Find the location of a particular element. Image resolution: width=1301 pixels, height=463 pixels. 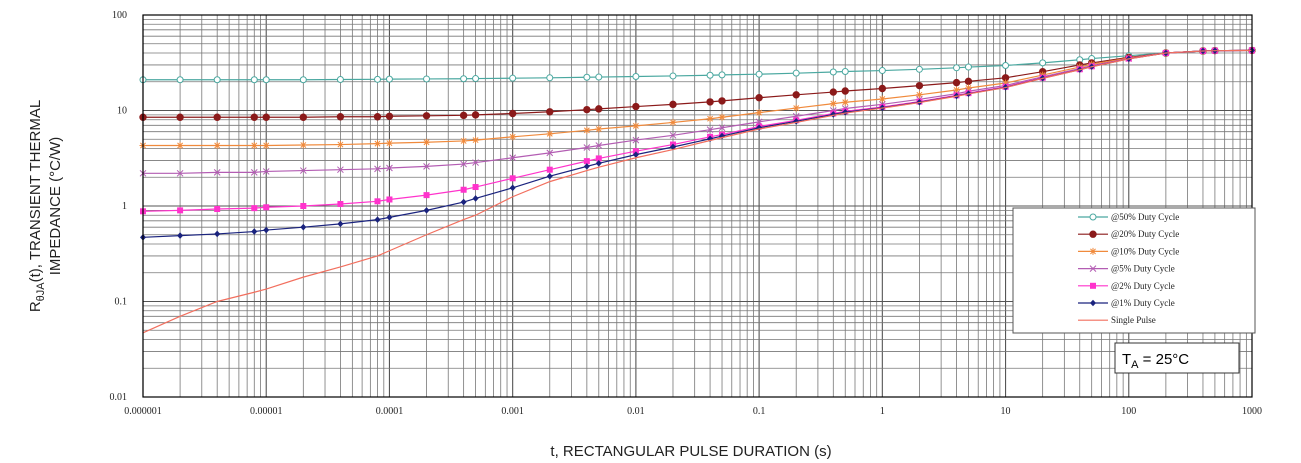

x-tick-label: 100 is located at coordinates (1128, 411).